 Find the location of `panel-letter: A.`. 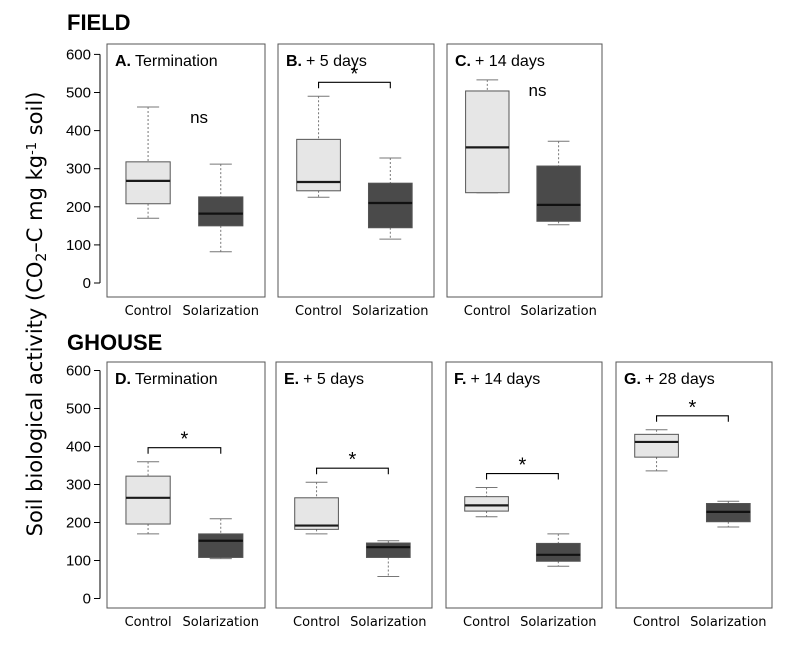

panel-letter: A. is located at coordinates (123, 61).